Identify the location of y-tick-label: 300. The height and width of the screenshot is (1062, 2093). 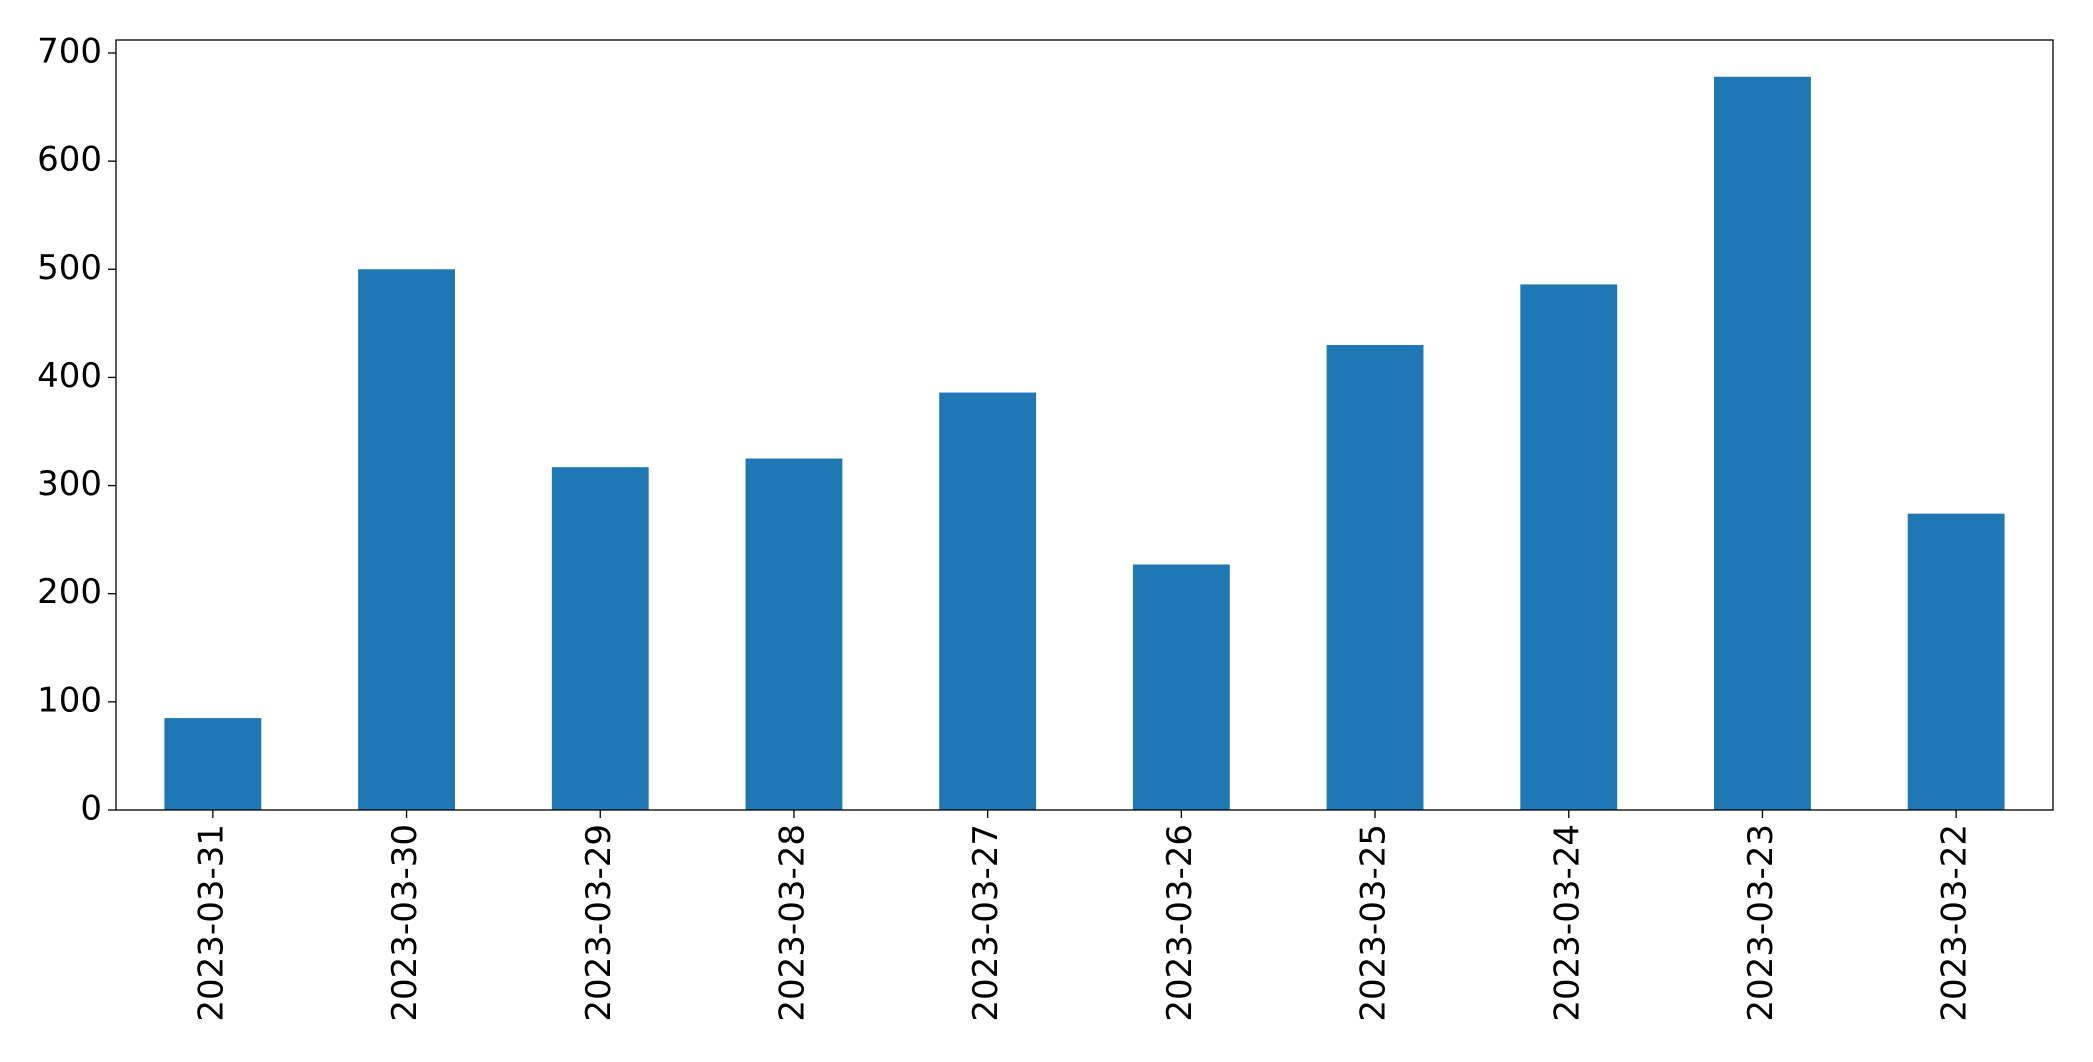
(69, 484).